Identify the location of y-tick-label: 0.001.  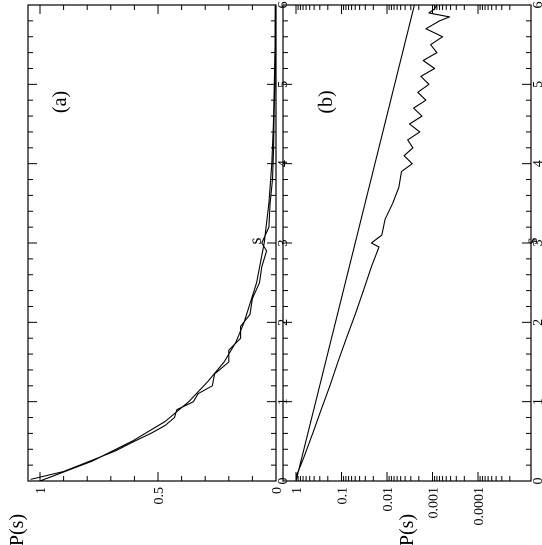
(434, 503).